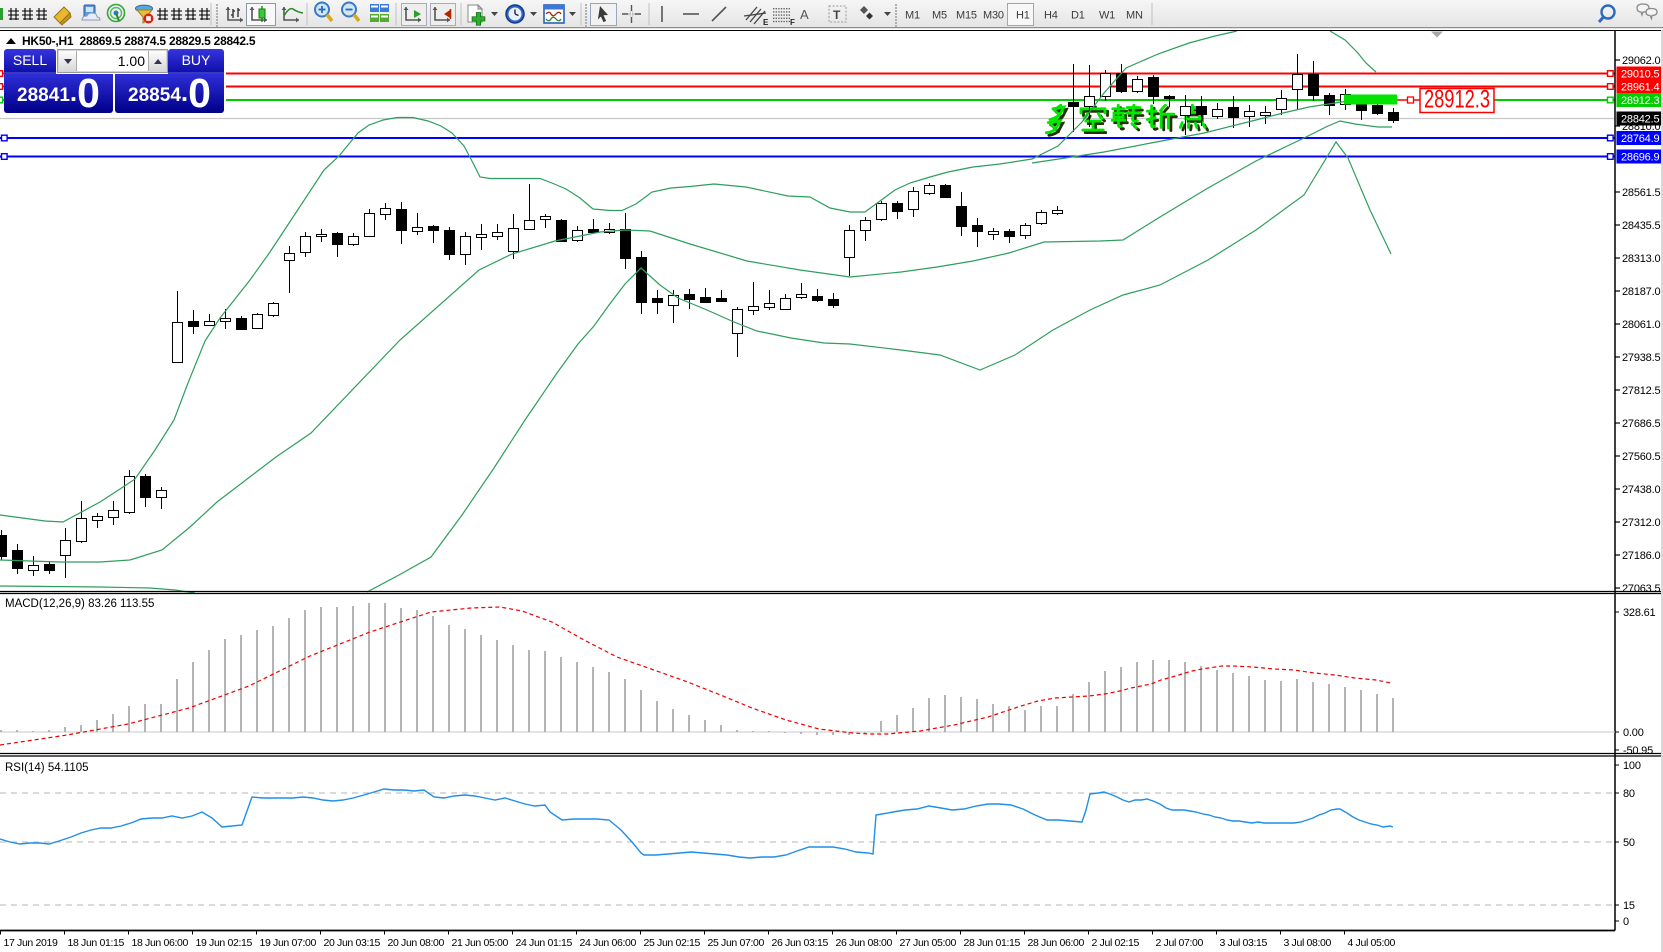 The image size is (1663, 952). I want to click on svg-text: F, so click(792, 22).